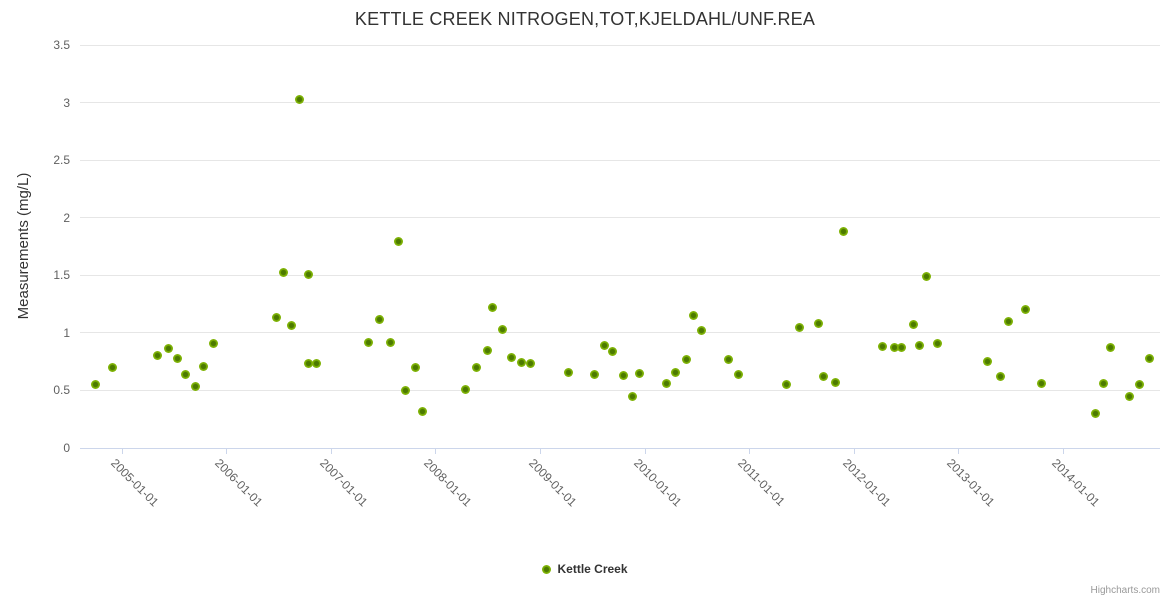 The image size is (1170, 600). What do you see at coordinates (66, 217) in the screenshot?
I see `y-axis-tick-label: 2` at bounding box center [66, 217].